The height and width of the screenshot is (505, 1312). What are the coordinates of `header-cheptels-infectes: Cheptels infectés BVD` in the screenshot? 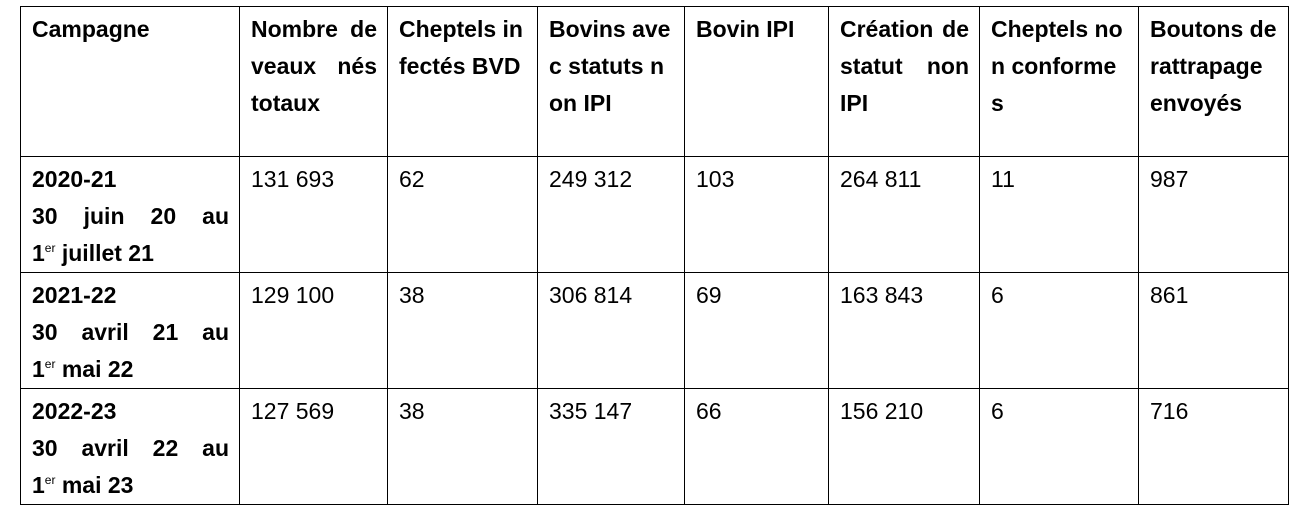 It's located at (462, 81).